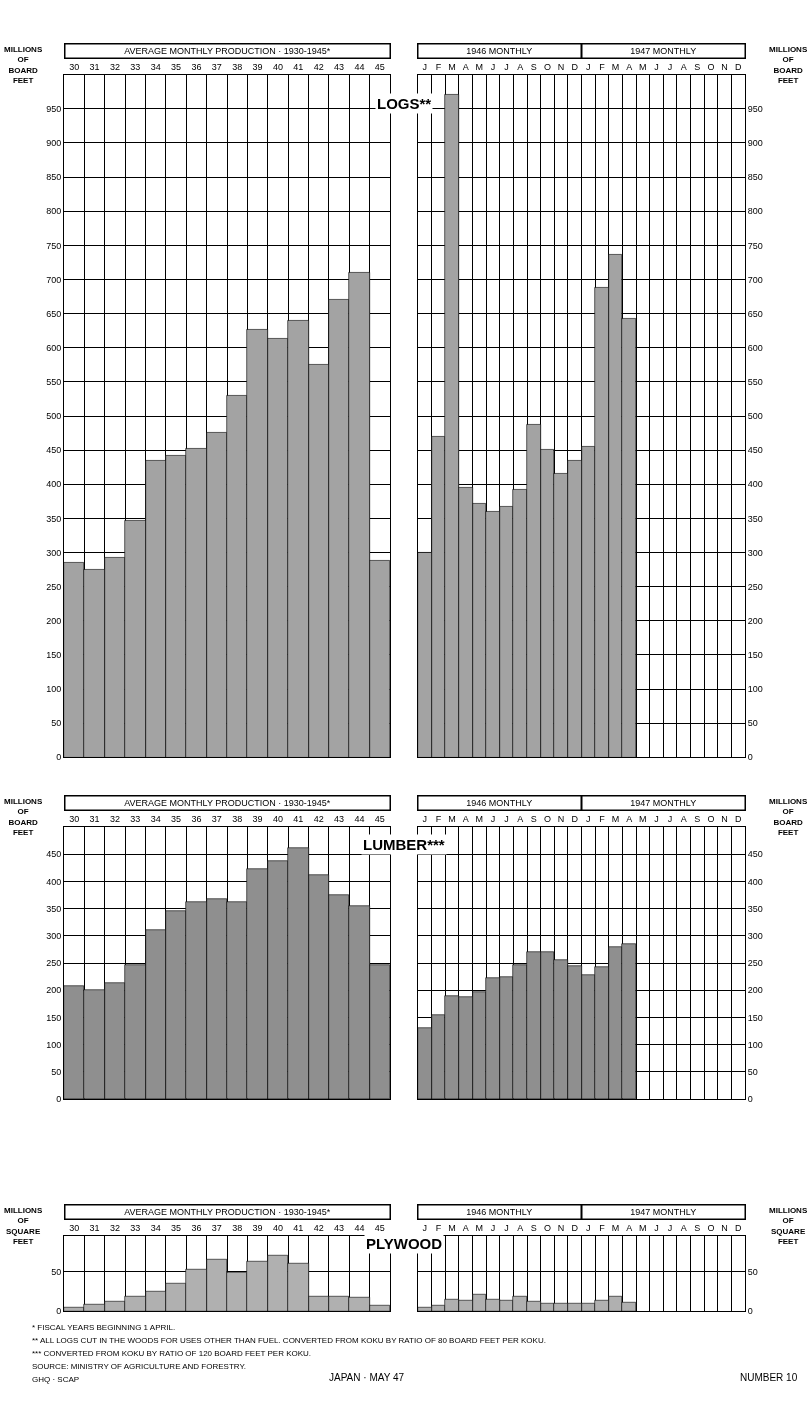 The width and height of the screenshot is (812, 1402). What do you see at coordinates (404, 844) in the screenshot?
I see `annotation: LUMBER***` at bounding box center [404, 844].